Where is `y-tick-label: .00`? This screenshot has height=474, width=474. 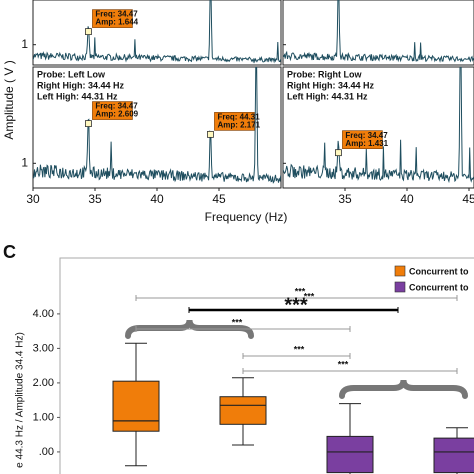
y-tick-label: .00 is located at coordinates (46, 452).